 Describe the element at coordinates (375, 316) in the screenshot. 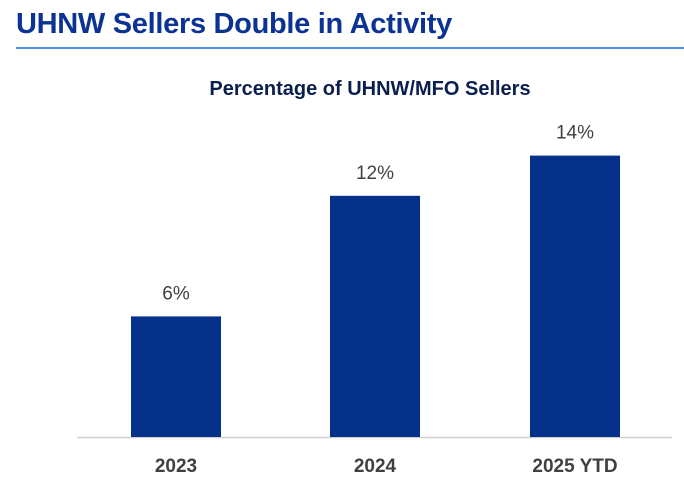

I see `bar-2024` at that location.